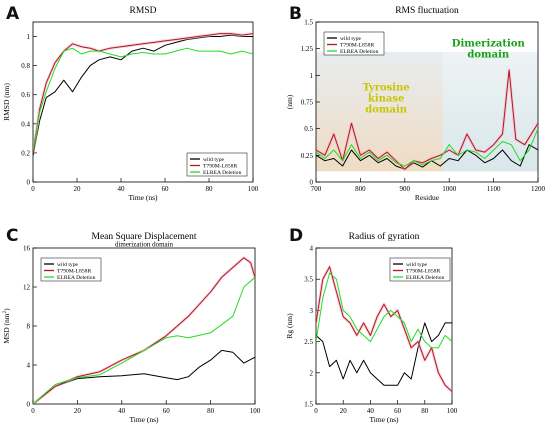 The width and height of the screenshot is (550, 425). What do you see at coordinates (211, 411) in the screenshot?
I see `panel-c-xtick-label: 80` at bounding box center [211, 411].